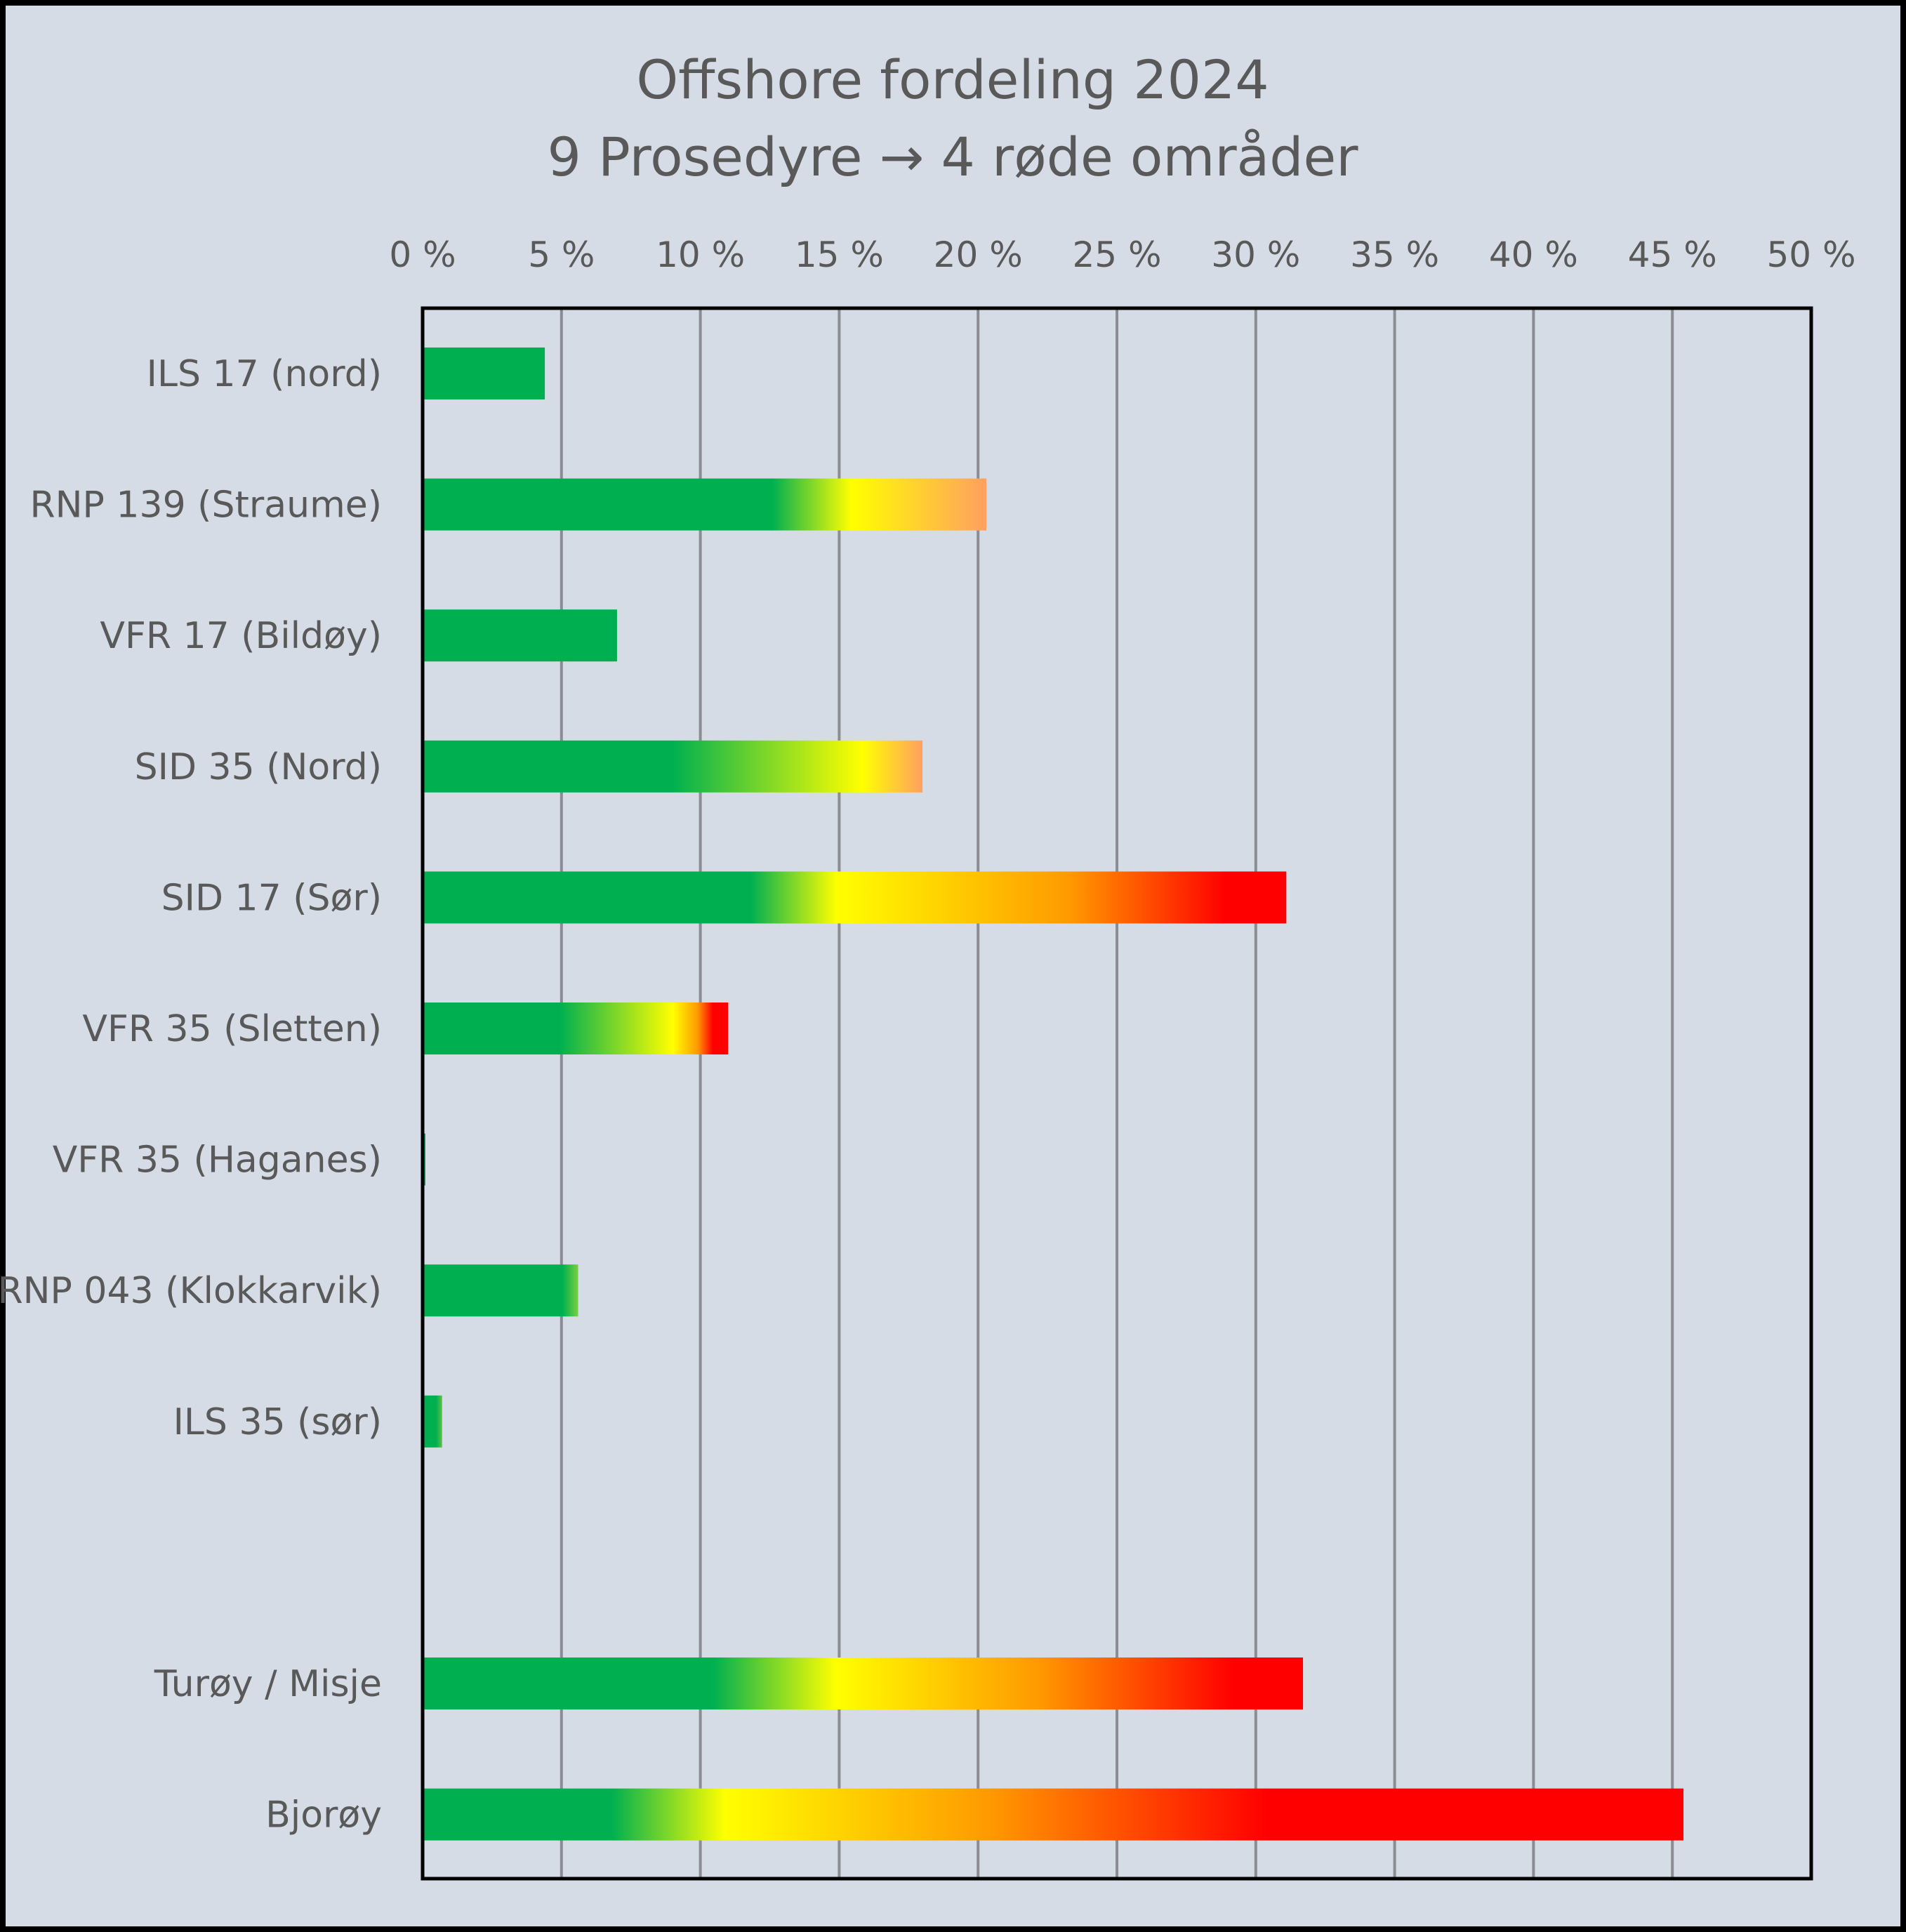  What do you see at coordinates (1534, 254) in the screenshot?
I see `x-tick-label: 40 %` at bounding box center [1534, 254].